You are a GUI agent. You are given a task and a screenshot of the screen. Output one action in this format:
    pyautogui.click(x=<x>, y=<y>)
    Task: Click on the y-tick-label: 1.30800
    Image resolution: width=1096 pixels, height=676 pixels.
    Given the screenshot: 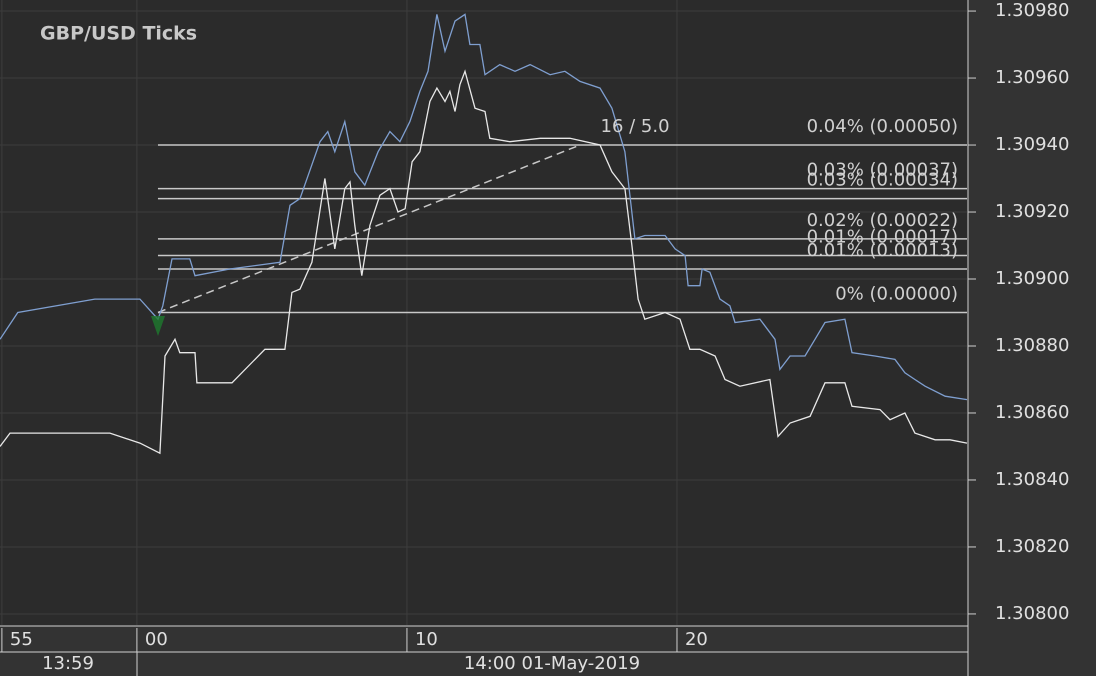 What is the action you would take?
    pyautogui.click(x=1032, y=613)
    